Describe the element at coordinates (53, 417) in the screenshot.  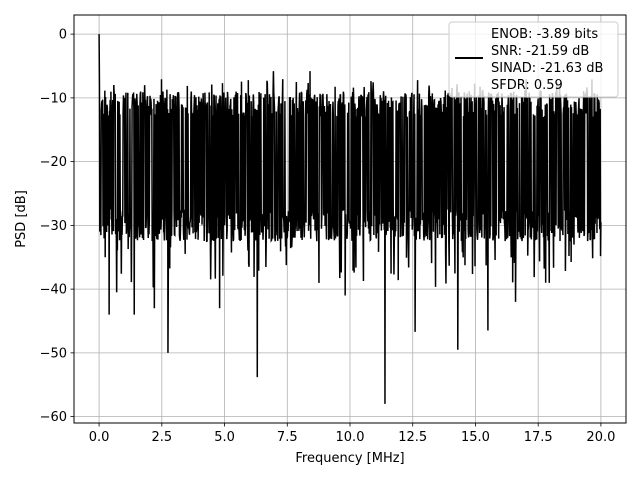
I see `y-tick-label: −60` at that location.